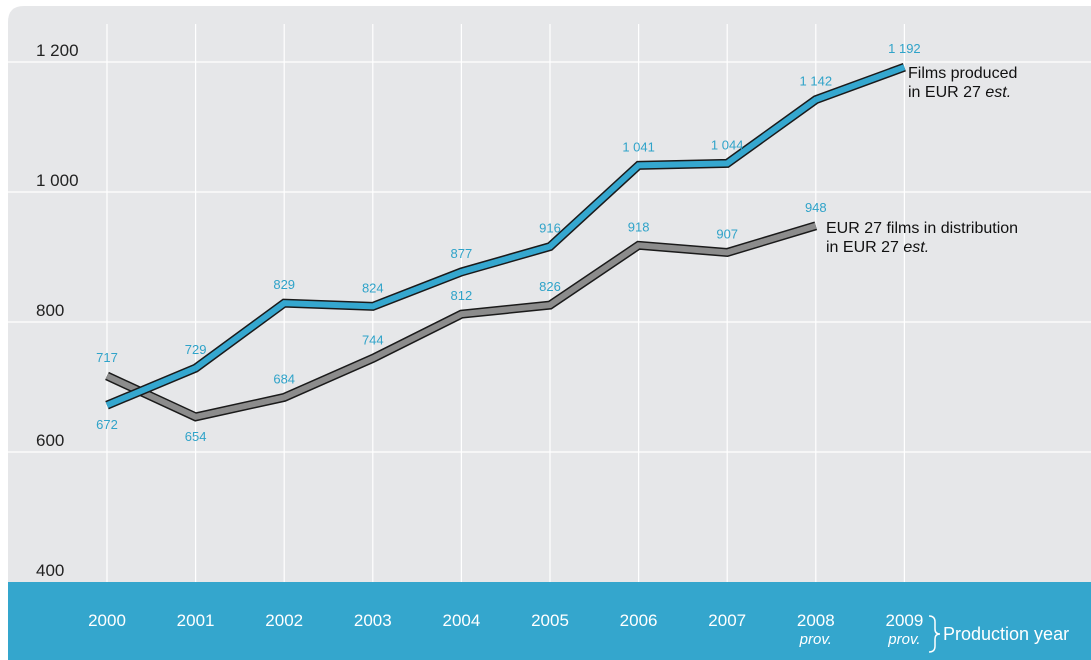 The width and height of the screenshot is (1091, 660). I want to click on data-label: 826, so click(550, 286).